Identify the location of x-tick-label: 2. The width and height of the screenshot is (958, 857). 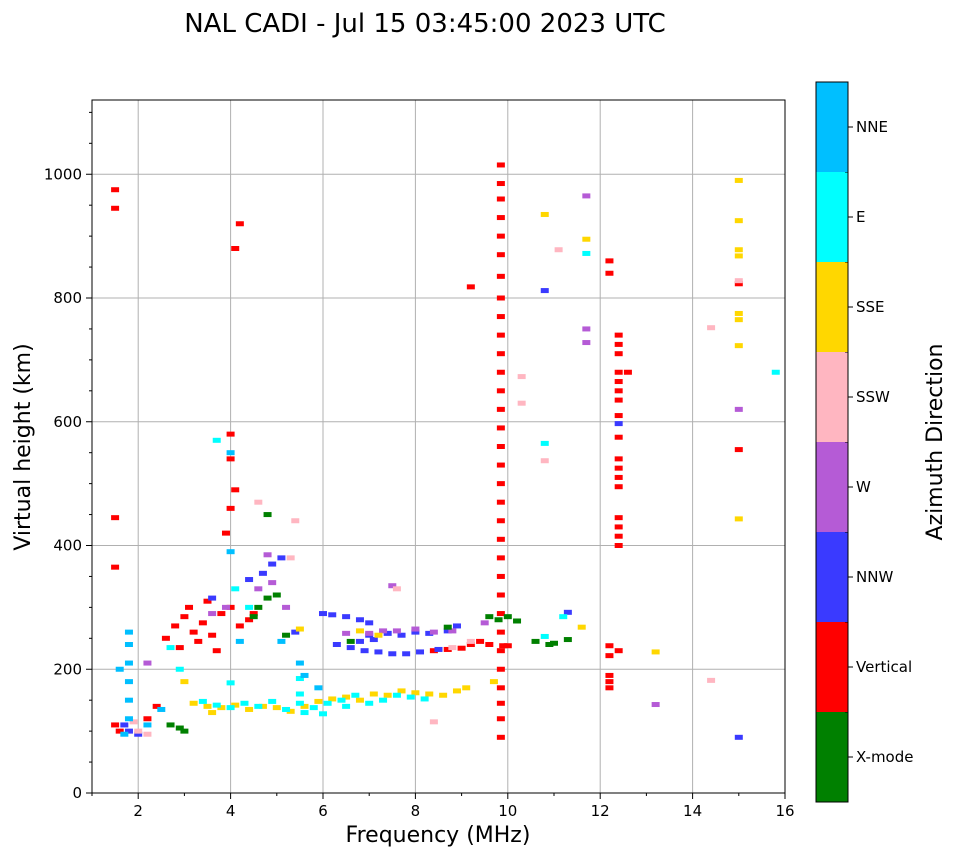
(138, 811).